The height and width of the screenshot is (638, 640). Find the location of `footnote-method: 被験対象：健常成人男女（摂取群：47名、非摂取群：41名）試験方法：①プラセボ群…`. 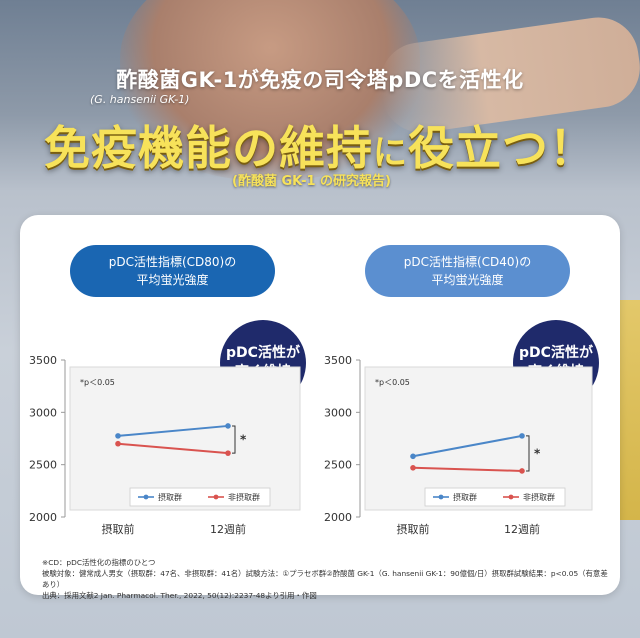

footnote-method: 被験対象：健常成人男女（摂取群：47名、非摂取群：41名）試験方法：①プラセボ群… is located at coordinates (325, 579).